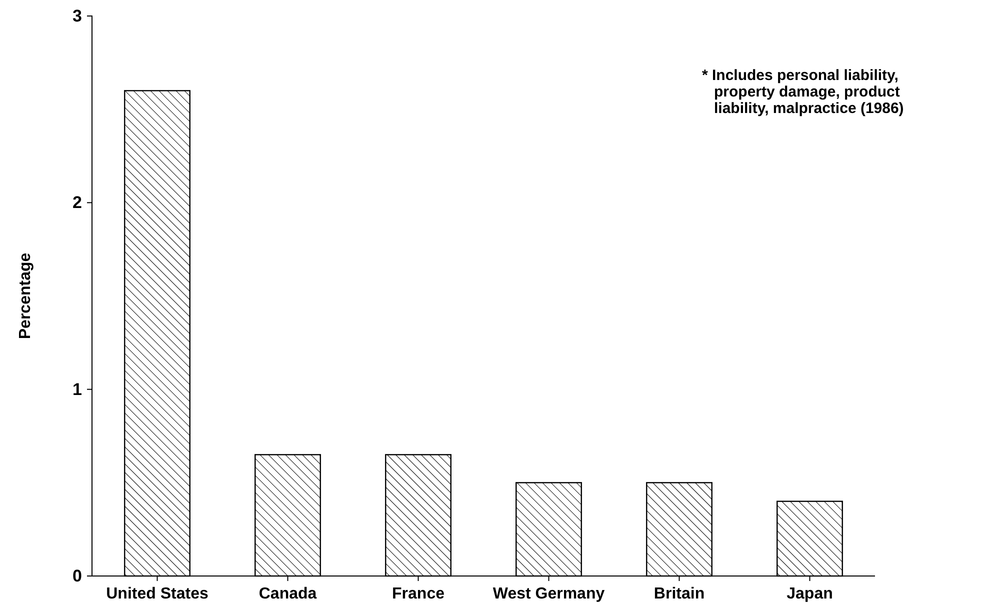 The width and height of the screenshot is (983, 615). Describe the element at coordinates (157, 593) in the screenshot. I see `x-tick-label: United States` at that location.